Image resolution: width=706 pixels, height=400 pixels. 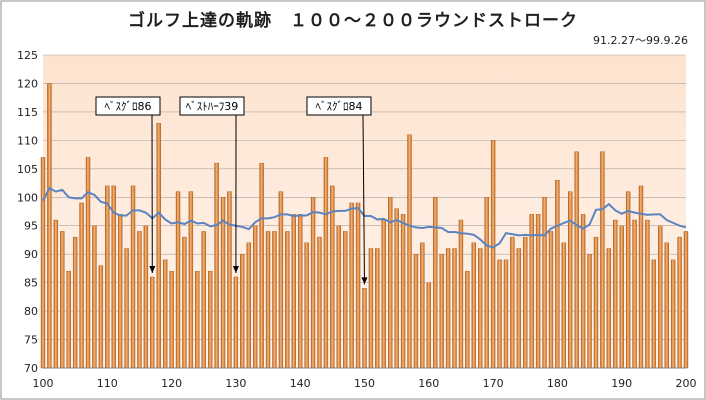 What do you see at coordinates (621, 383) in the screenshot?
I see `x-tick-label: 190` at bounding box center [621, 383].